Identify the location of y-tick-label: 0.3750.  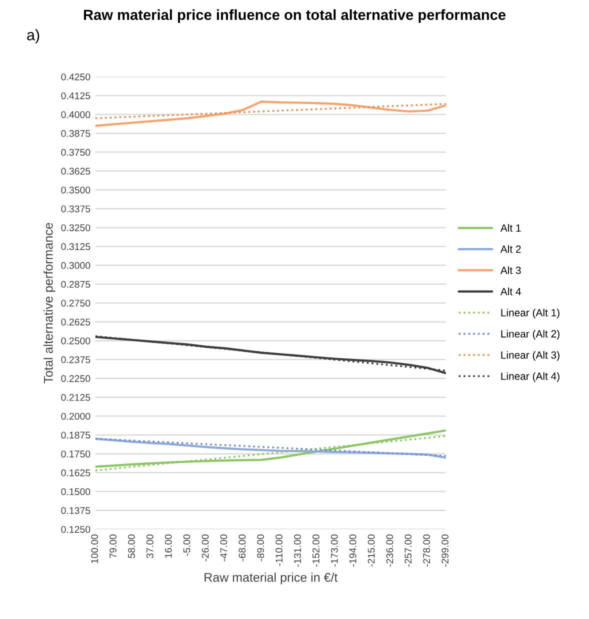
(75, 152).